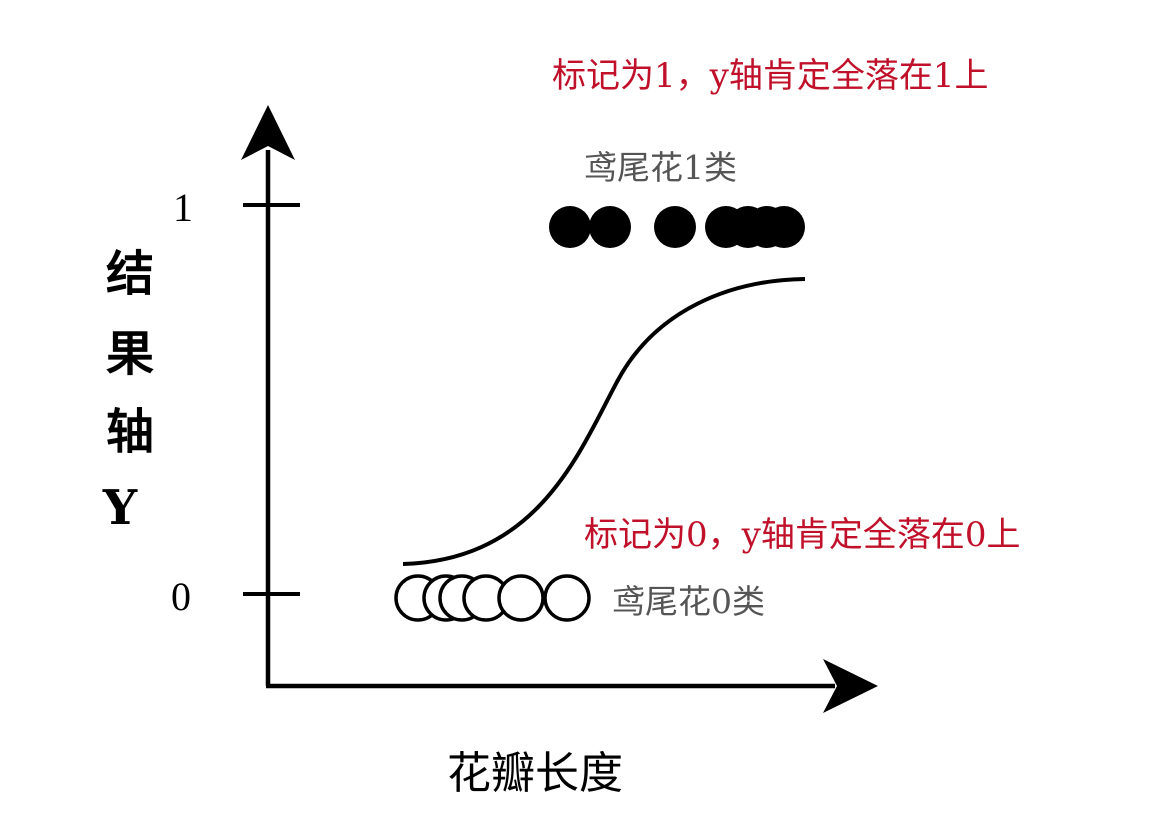 This screenshot has height=828, width=1160. What do you see at coordinates (183, 207) in the screenshot?
I see `tick-label-1: 1` at bounding box center [183, 207].